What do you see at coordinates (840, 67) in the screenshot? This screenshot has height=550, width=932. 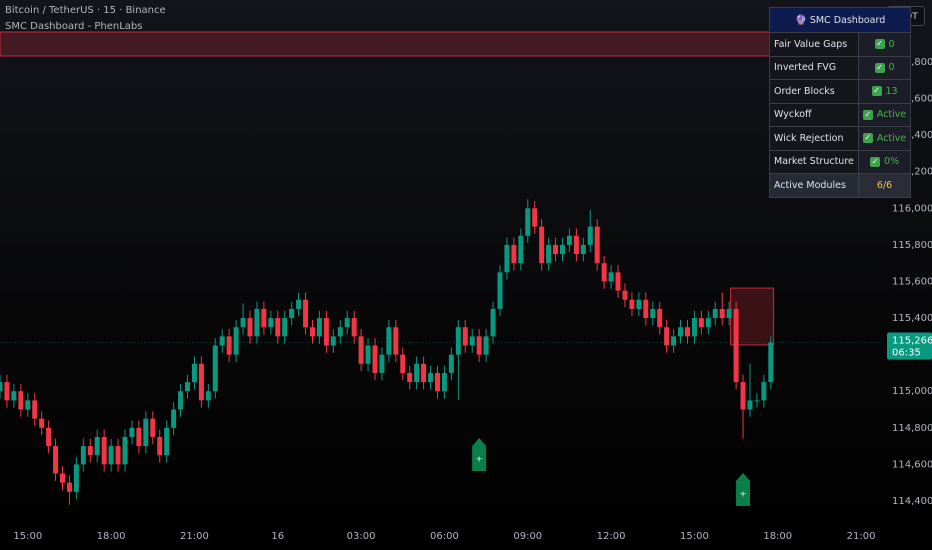 I see `dash-row: Inverted FVG ✓ 0` at bounding box center [840, 67].